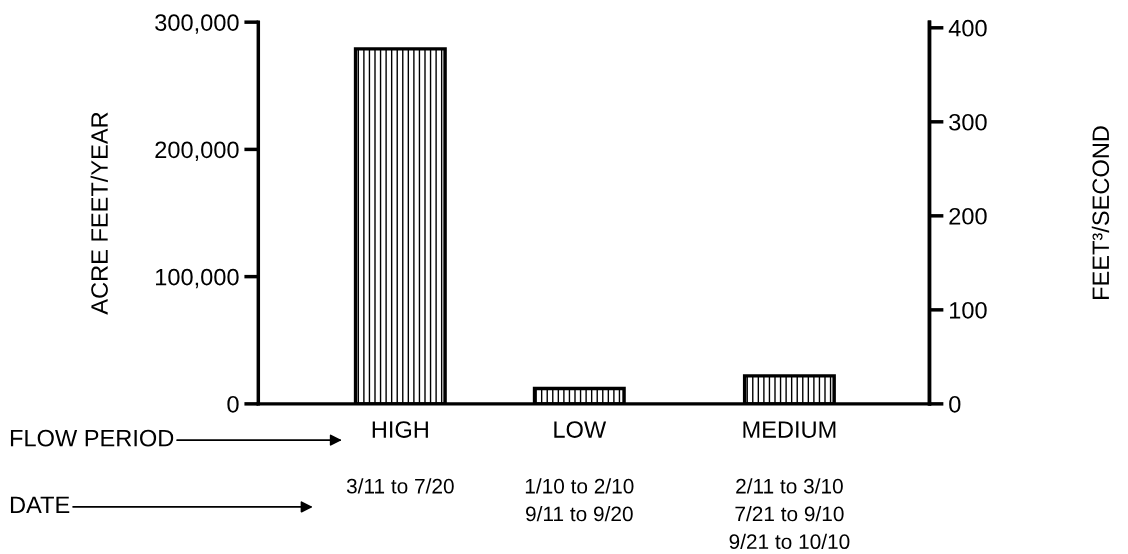 Image resolution: width=1128 pixels, height=554 pixels. What do you see at coordinates (99, 213) in the screenshot?
I see `y-axis-title: ACRE FEET/YEAR` at bounding box center [99, 213].